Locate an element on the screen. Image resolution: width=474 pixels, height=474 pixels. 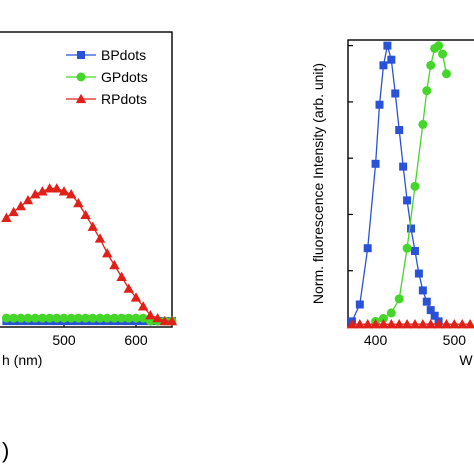
series-GPdots is located at coordinates (411, 183).